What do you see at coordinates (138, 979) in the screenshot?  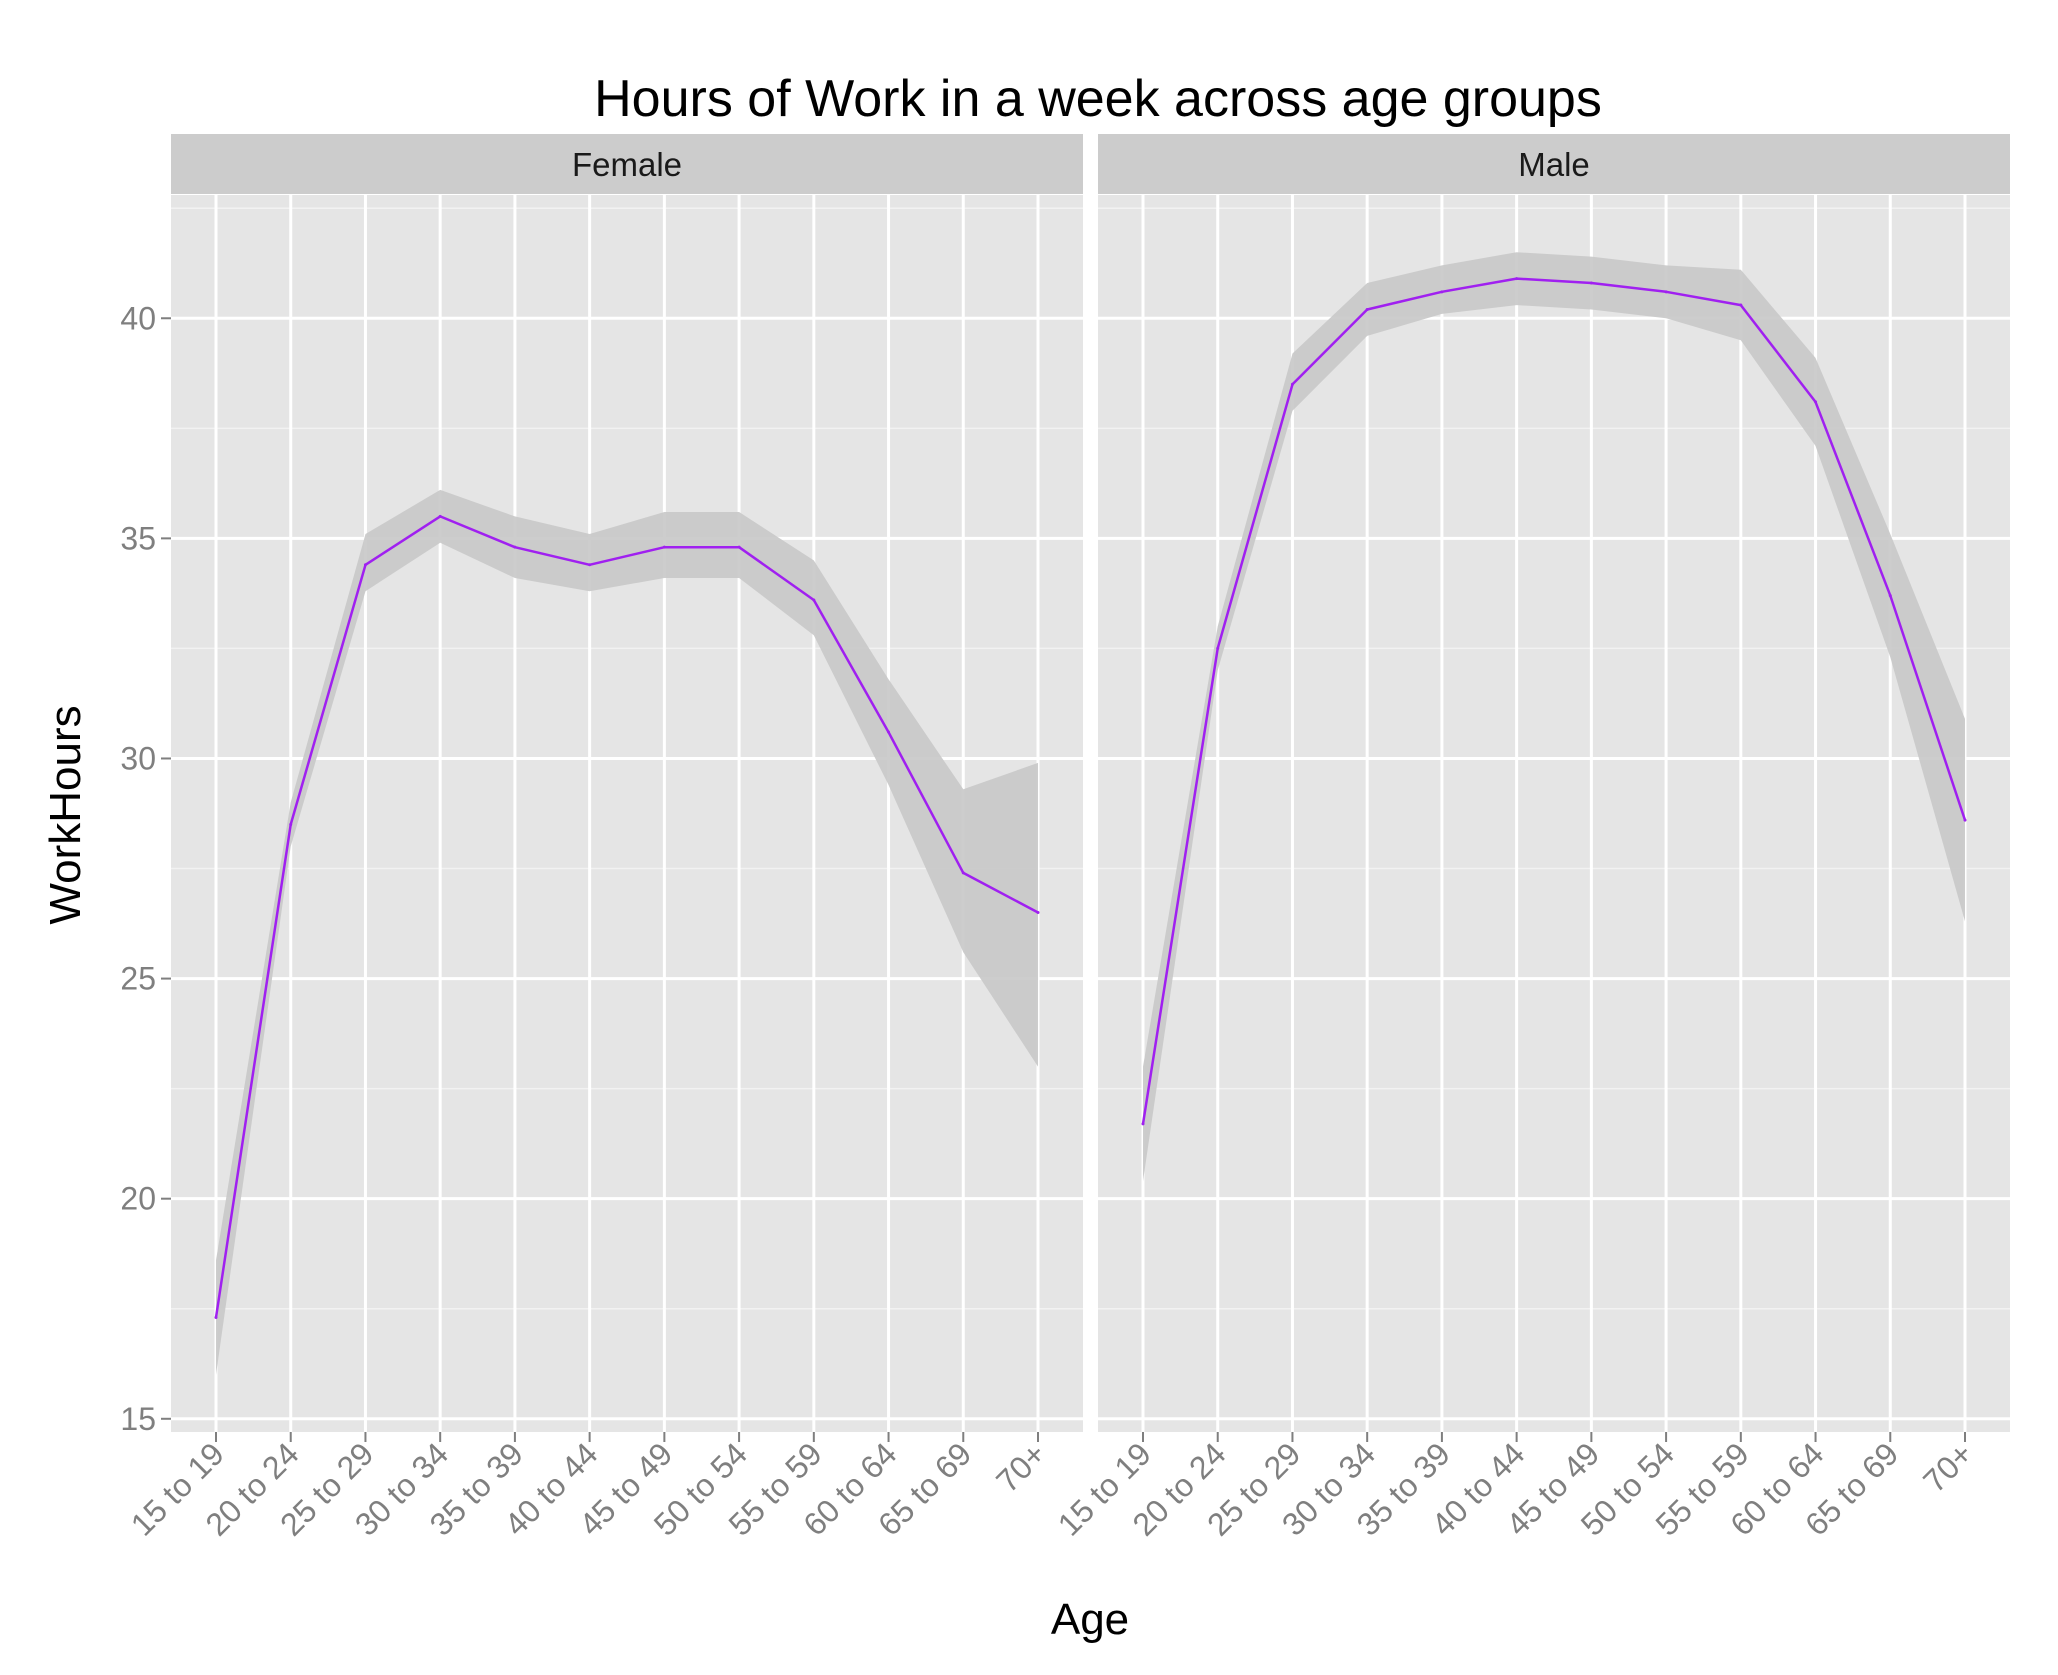 I see `y-tick-label: 25` at bounding box center [138, 979].